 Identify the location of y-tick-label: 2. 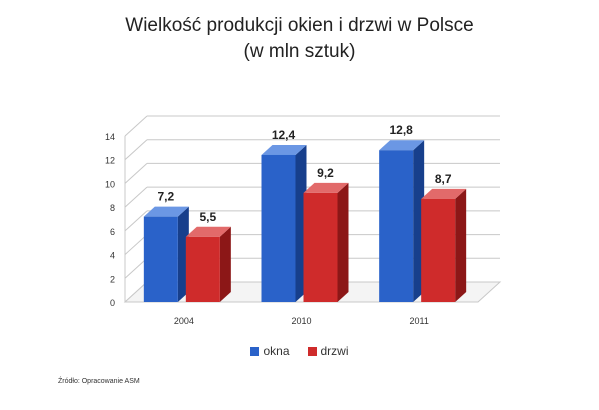
(112, 279).